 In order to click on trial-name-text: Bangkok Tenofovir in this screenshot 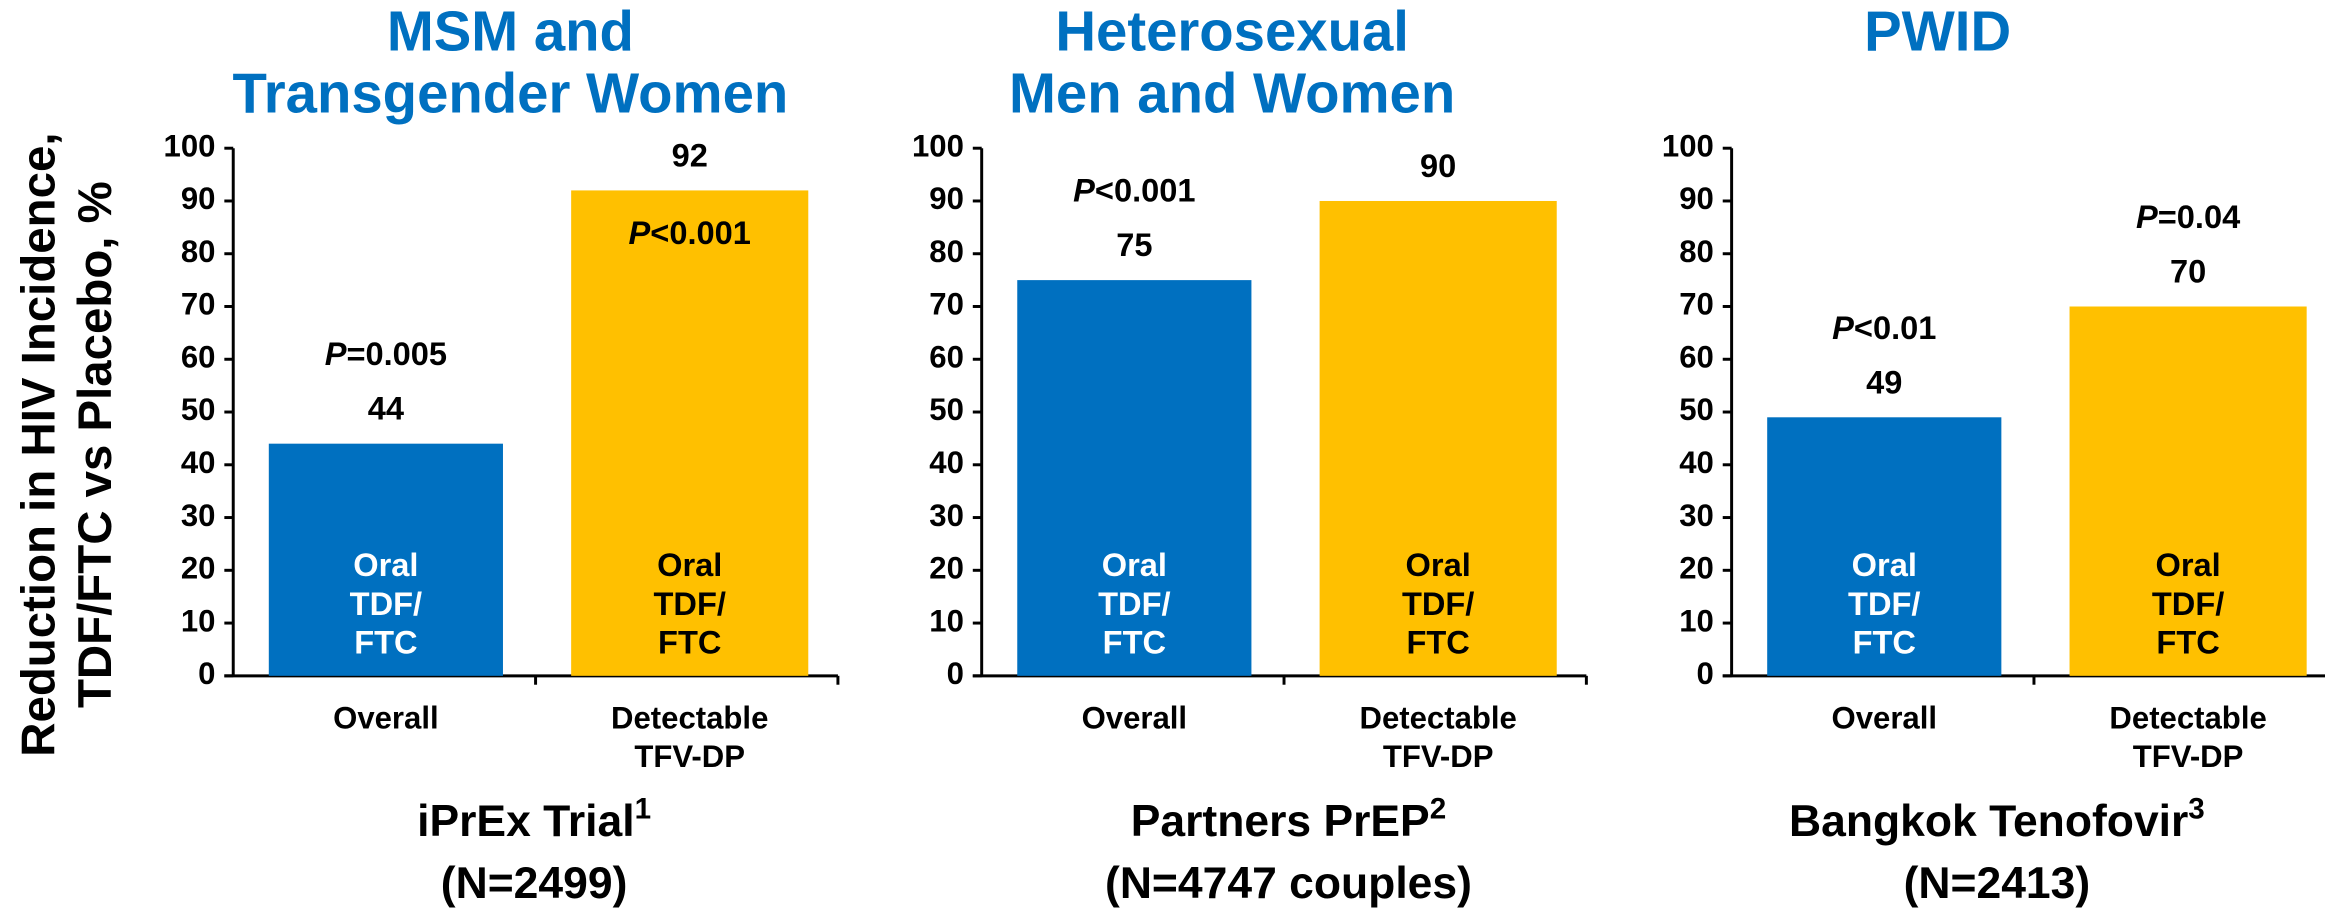, I will do `click(1988, 821)`.